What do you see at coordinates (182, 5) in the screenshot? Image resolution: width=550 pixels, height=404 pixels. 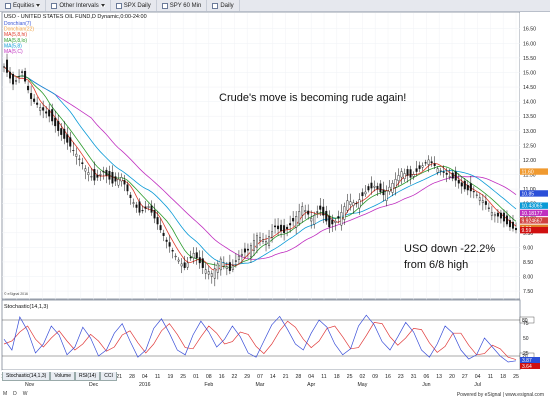 I see `toolbar-item-spy-60-min: SPY 60 Min` at bounding box center [182, 5].